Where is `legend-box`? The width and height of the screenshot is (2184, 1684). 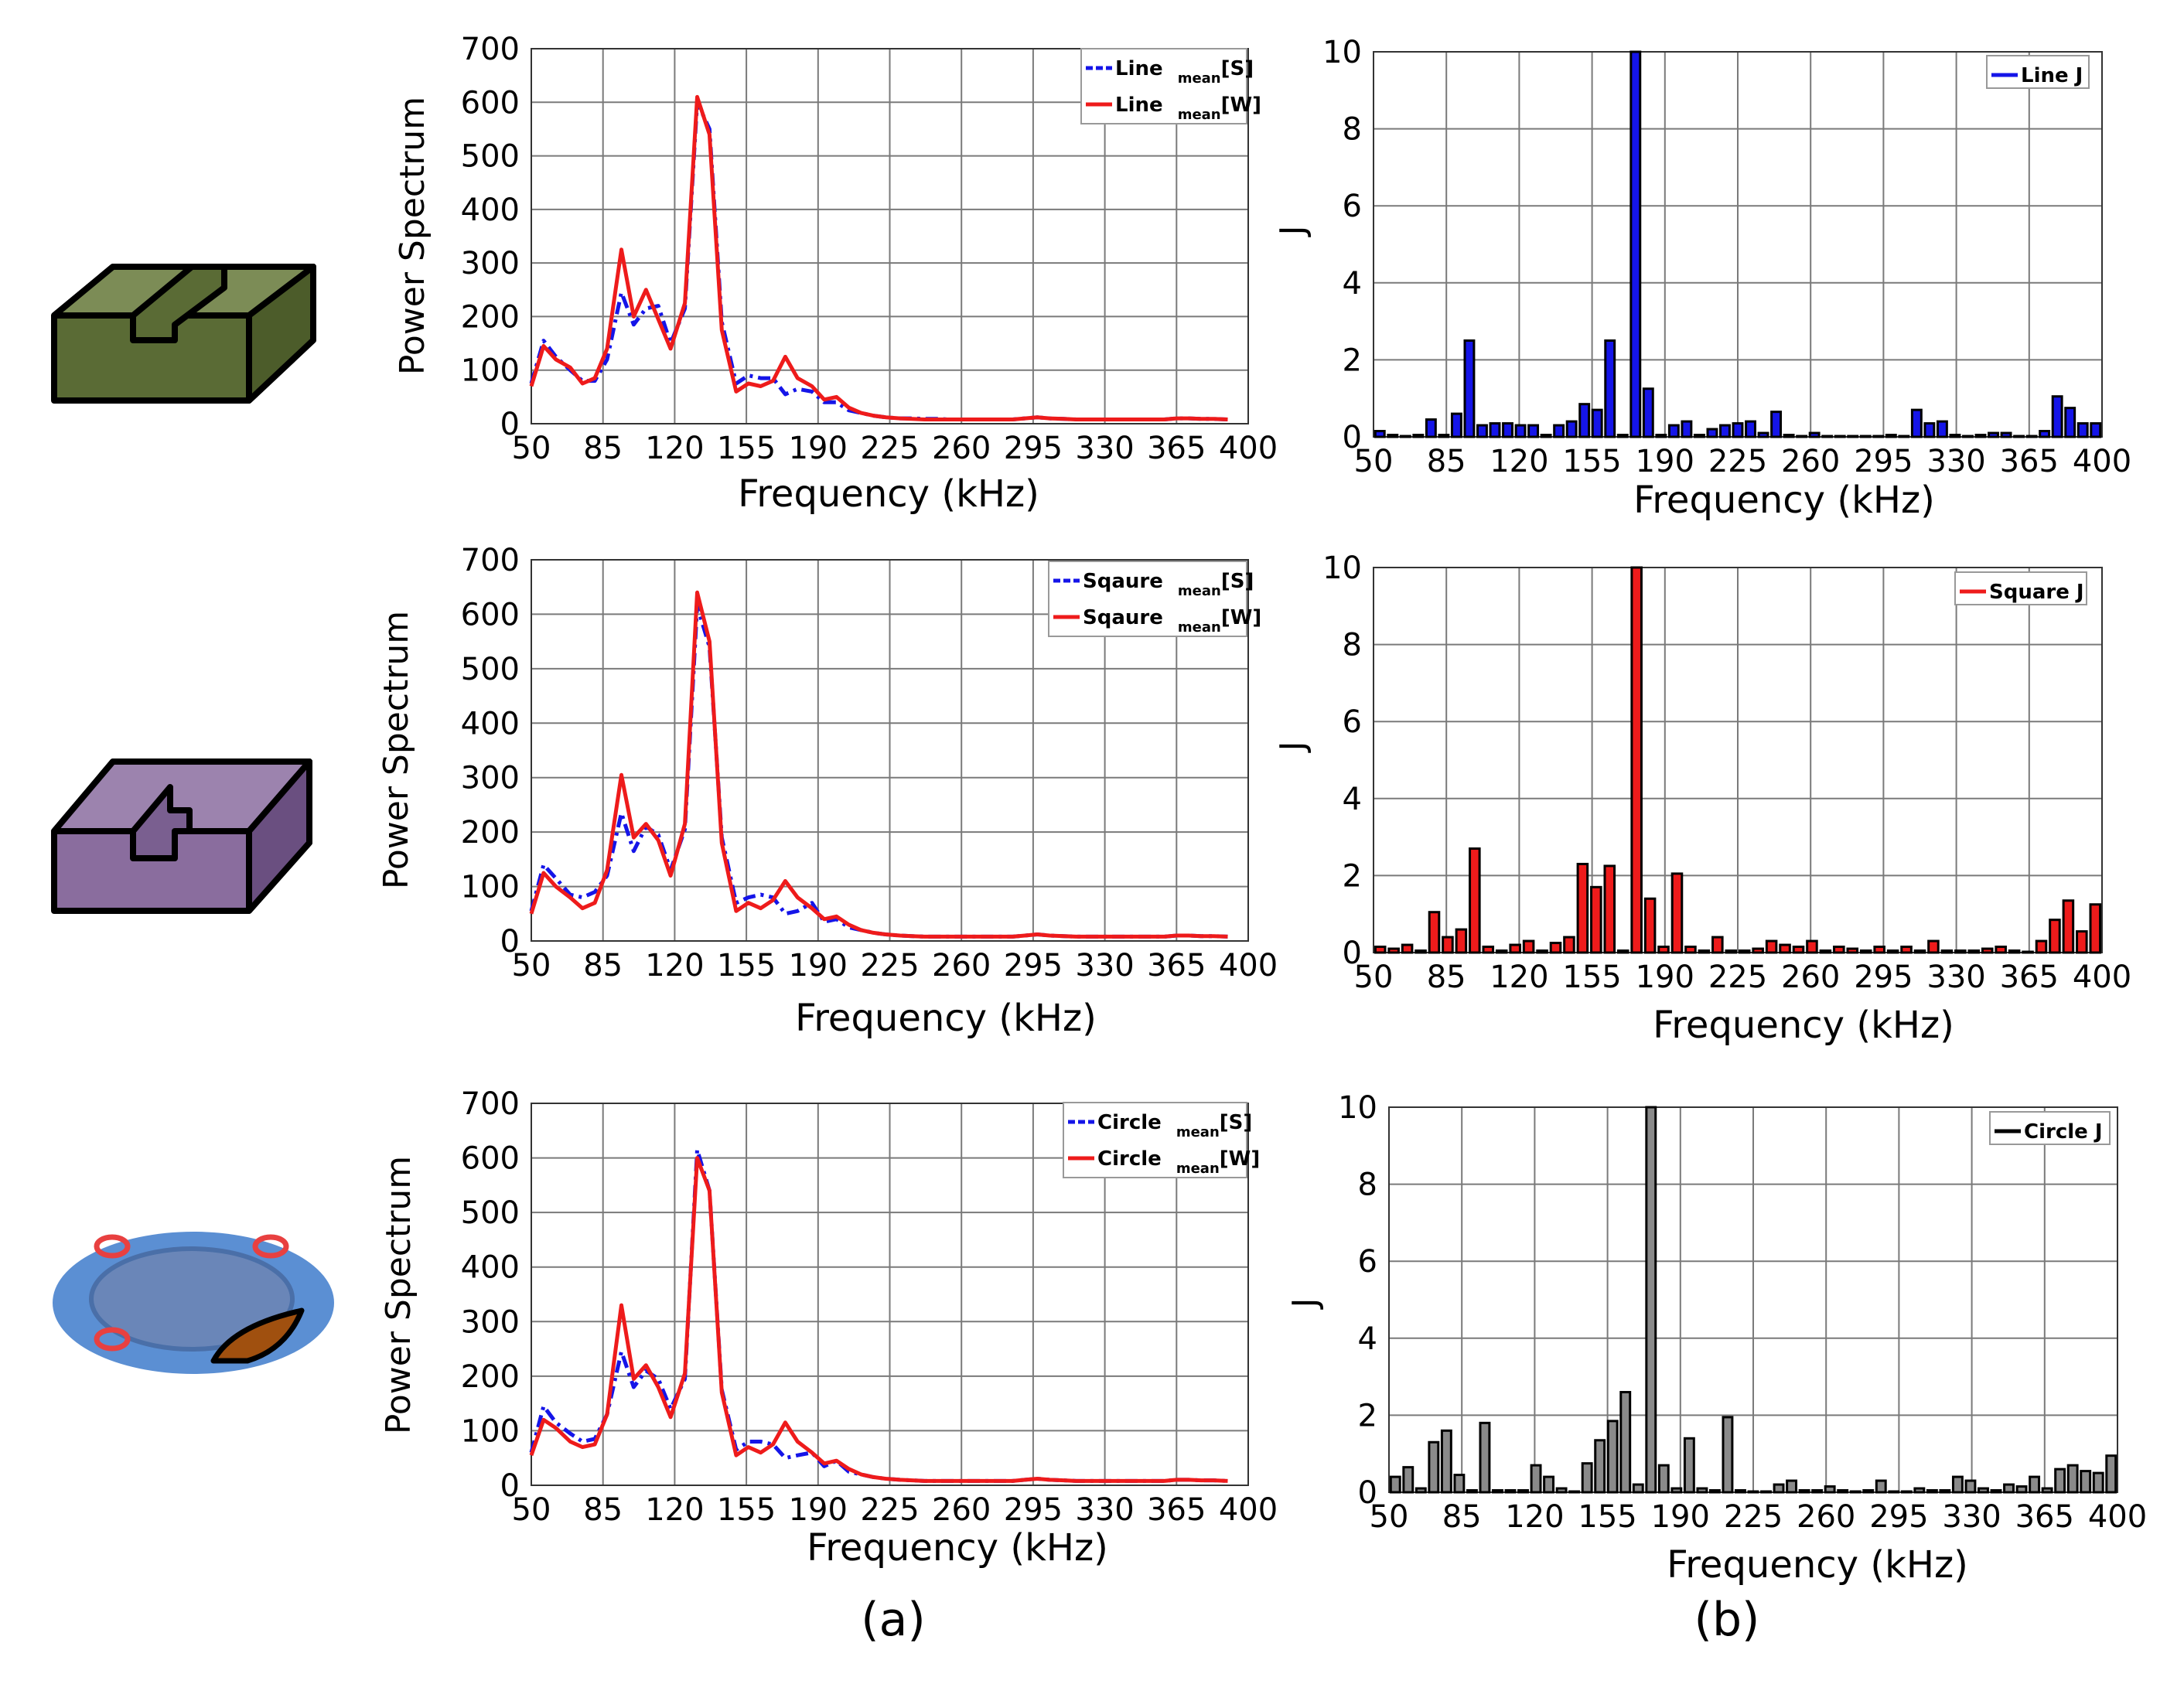
legend-box is located at coordinates (2020, 588).